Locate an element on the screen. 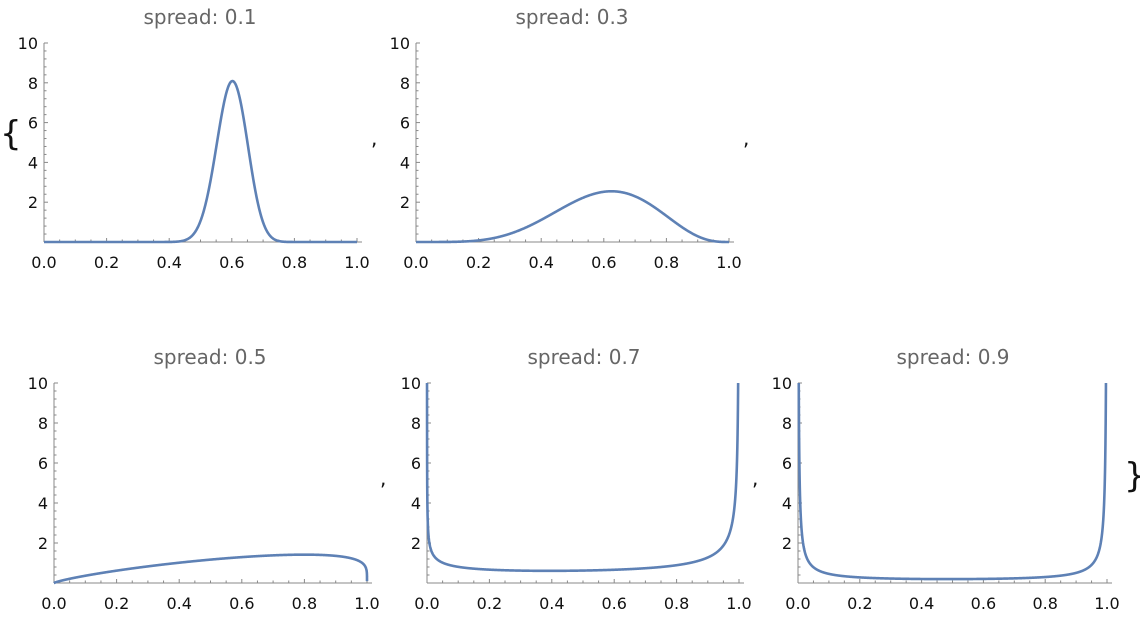 The image size is (1140, 620). plot-title: spread: 0.5 is located at coordinates (209, 357).